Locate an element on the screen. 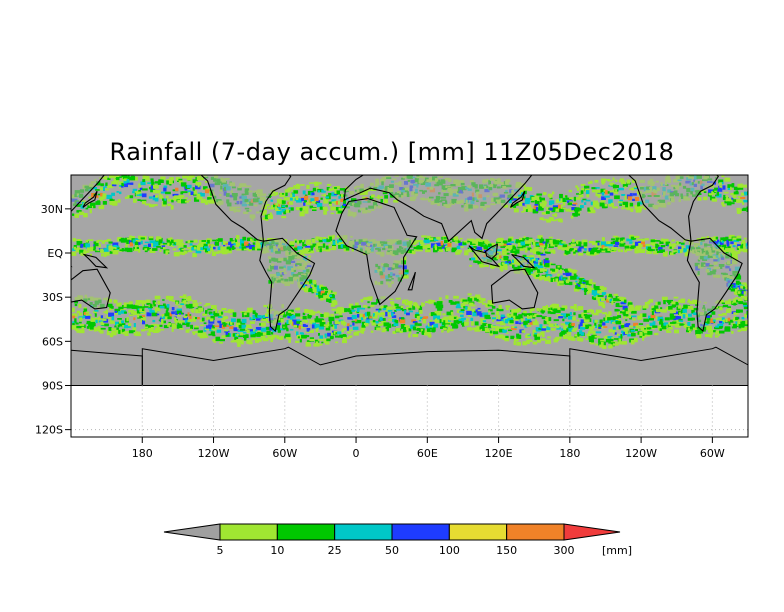 This screenshot has height=612, width=784. color-legend: 5 10 25 50 100 150 300 [mm] is located at coordinates (397, 540).